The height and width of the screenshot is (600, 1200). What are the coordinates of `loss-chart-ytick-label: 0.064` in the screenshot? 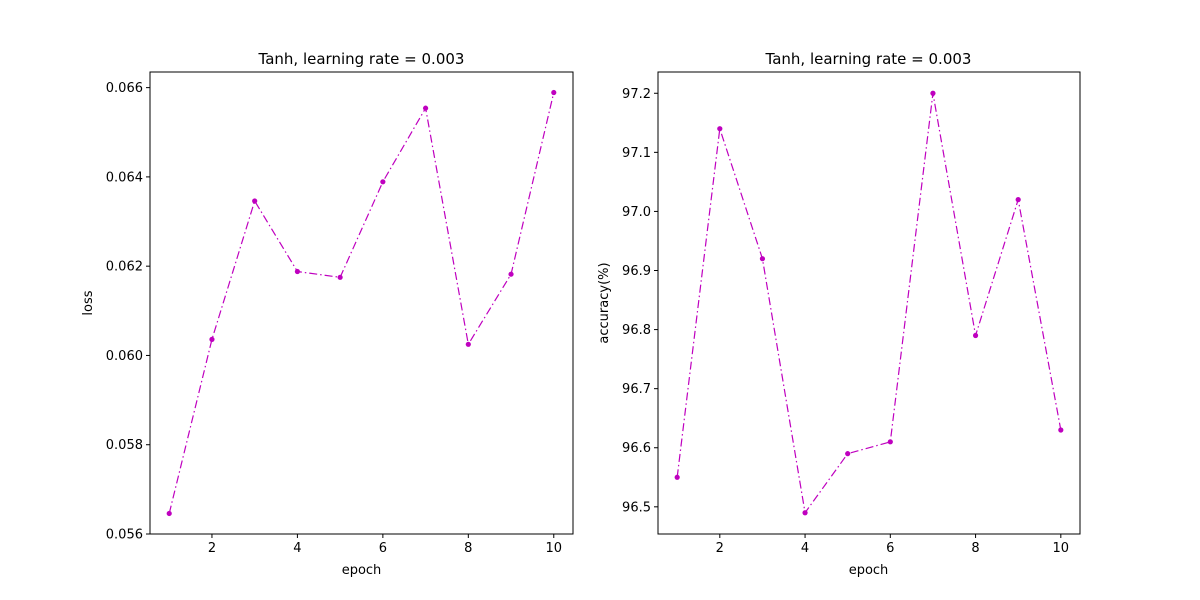 It's located at (124, 177).